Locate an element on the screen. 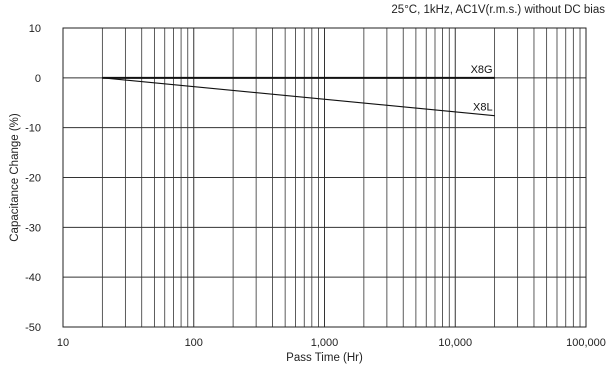 The height and width of the screenshot is (369, 613). chart-title: 25°C, 1kHz, AC1V(r.m.s.) without DC bias is located at coordinates (498, 10).